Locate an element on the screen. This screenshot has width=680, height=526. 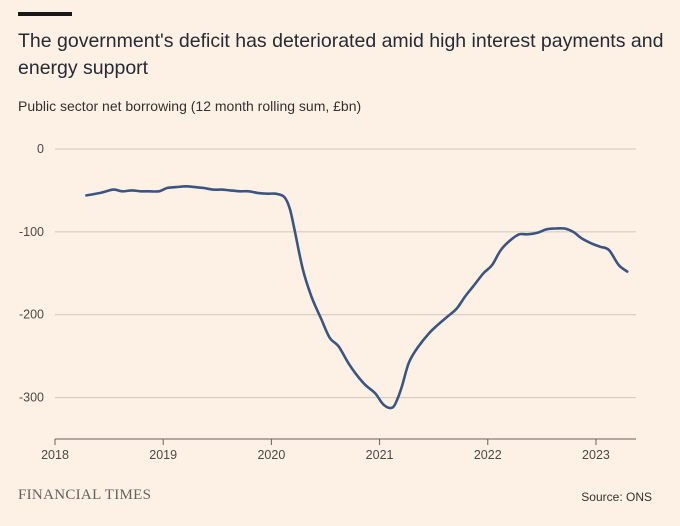
x-tick-label: 2023 is located at coordinates (596, 455).